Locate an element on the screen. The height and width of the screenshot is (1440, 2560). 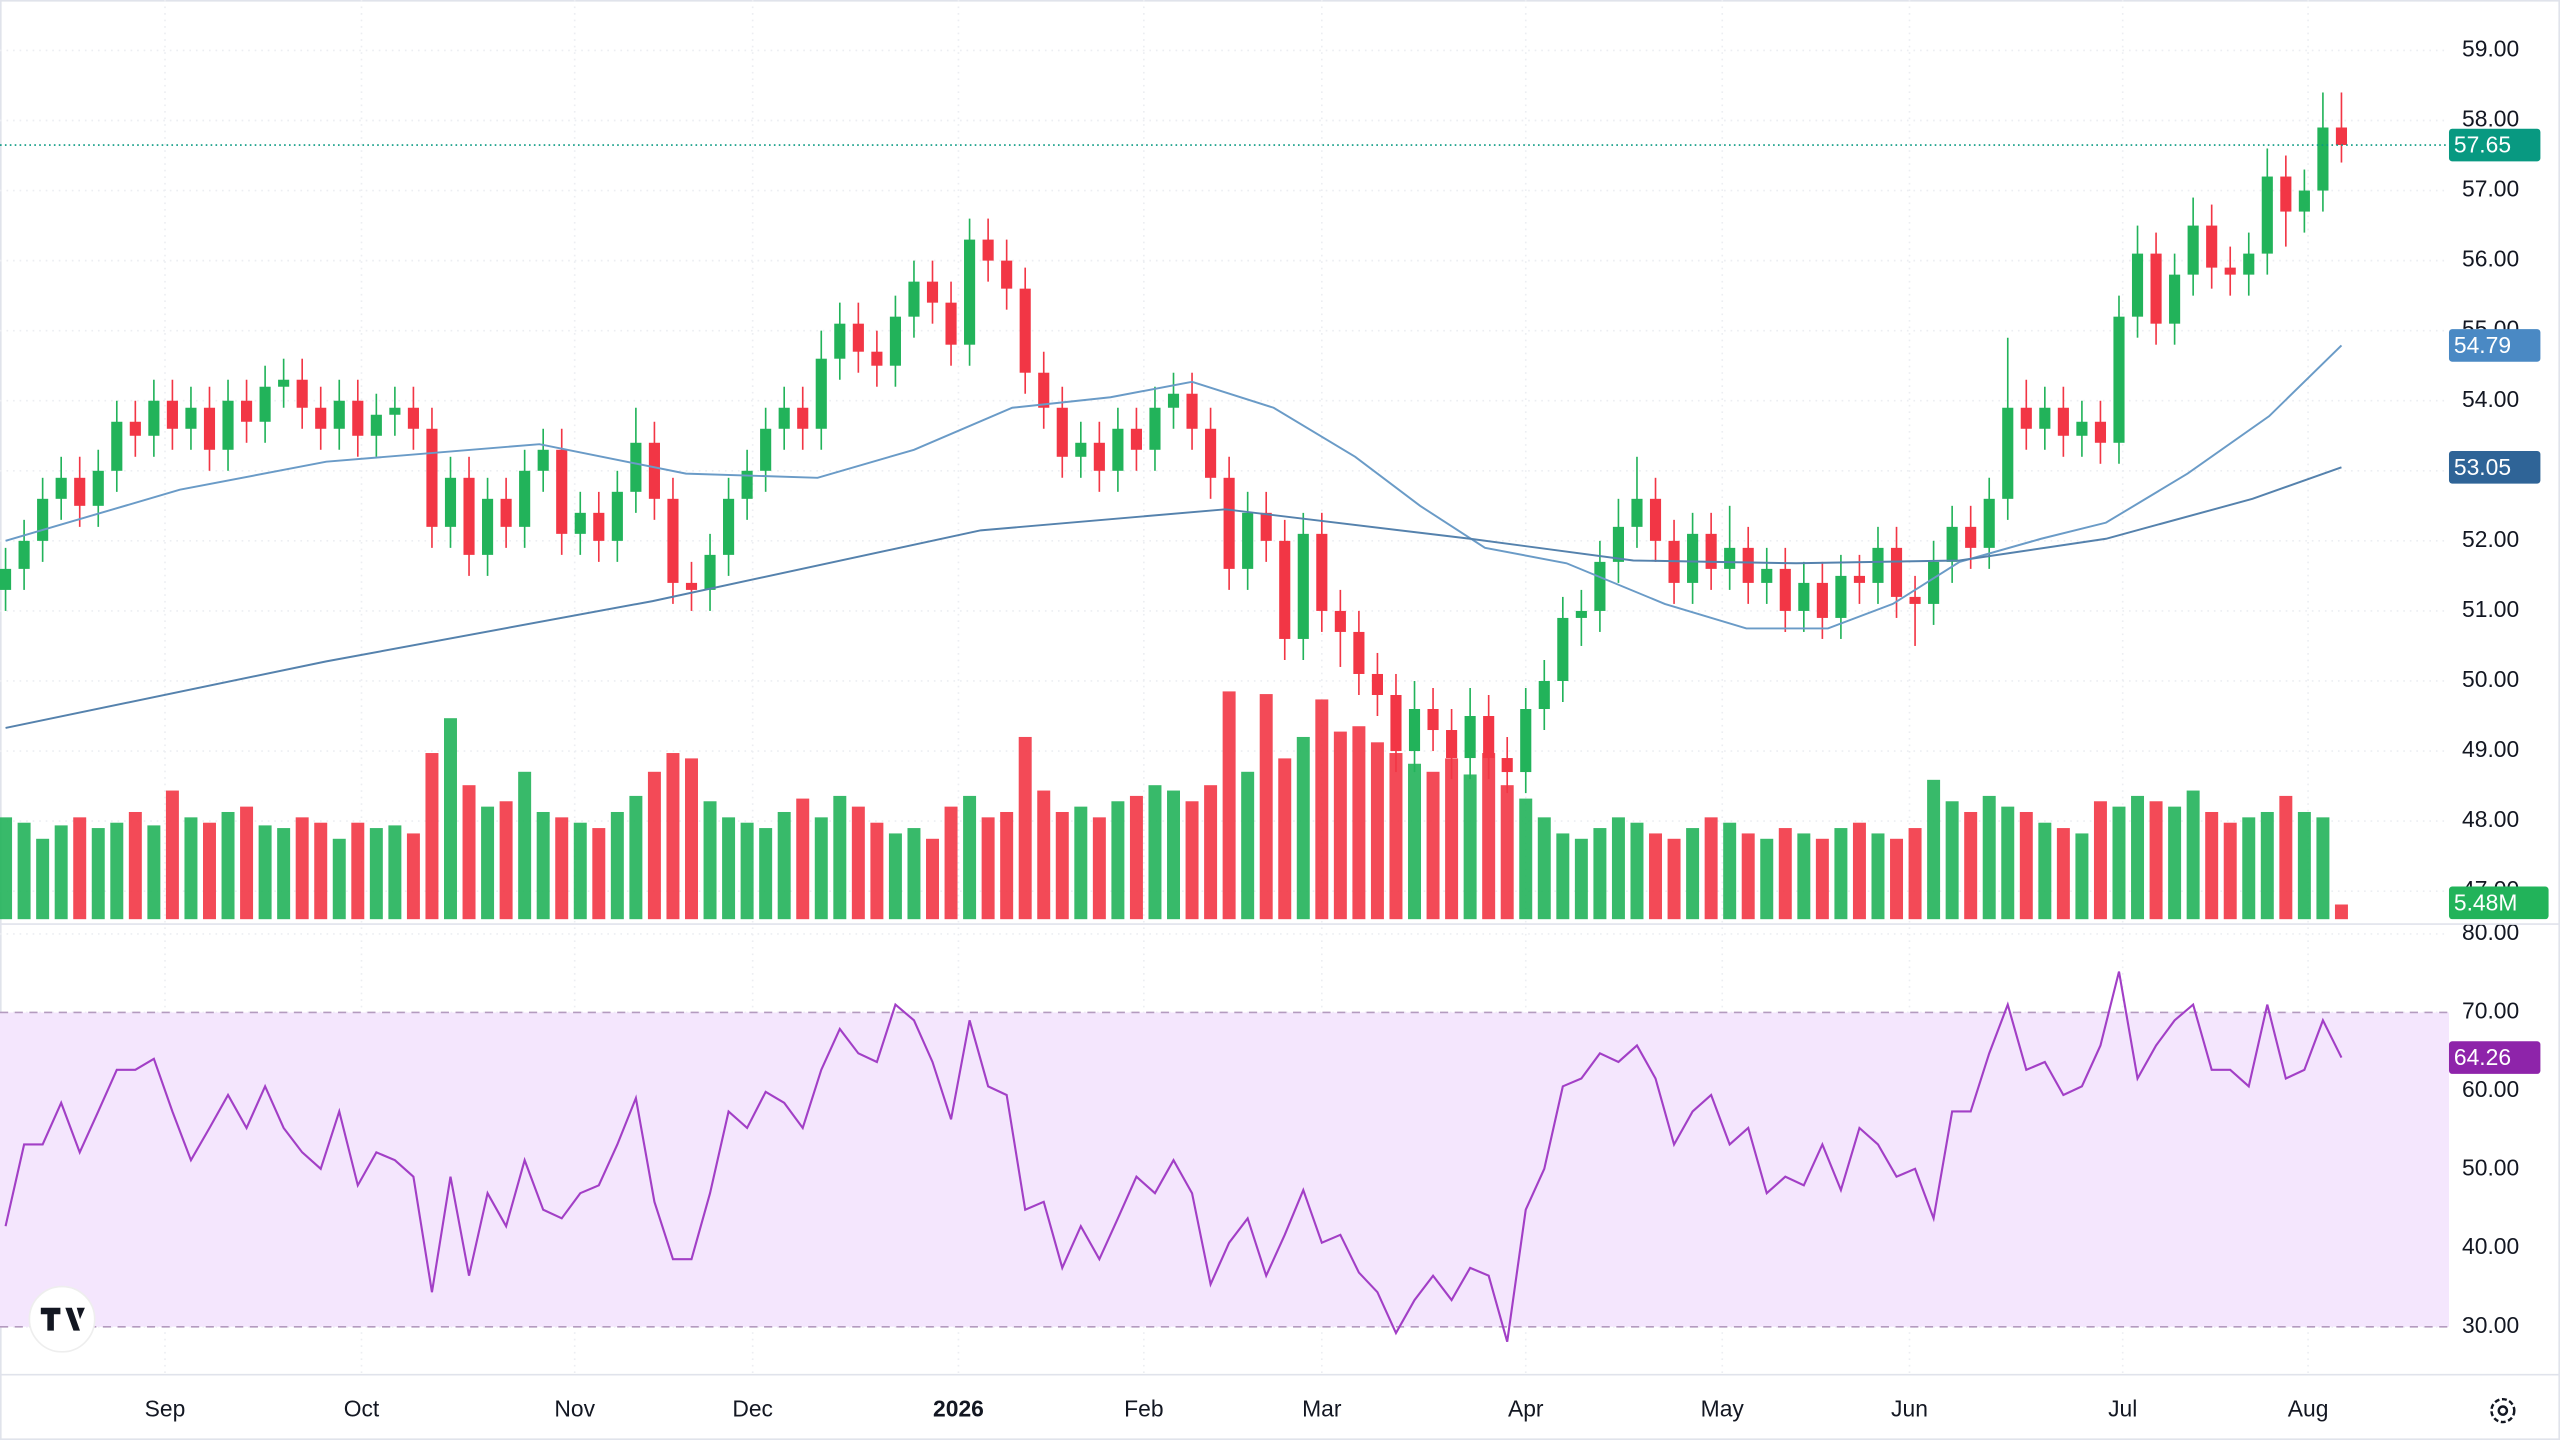
y-tick-label: 54.00 is located at coordinates (2490, 399).